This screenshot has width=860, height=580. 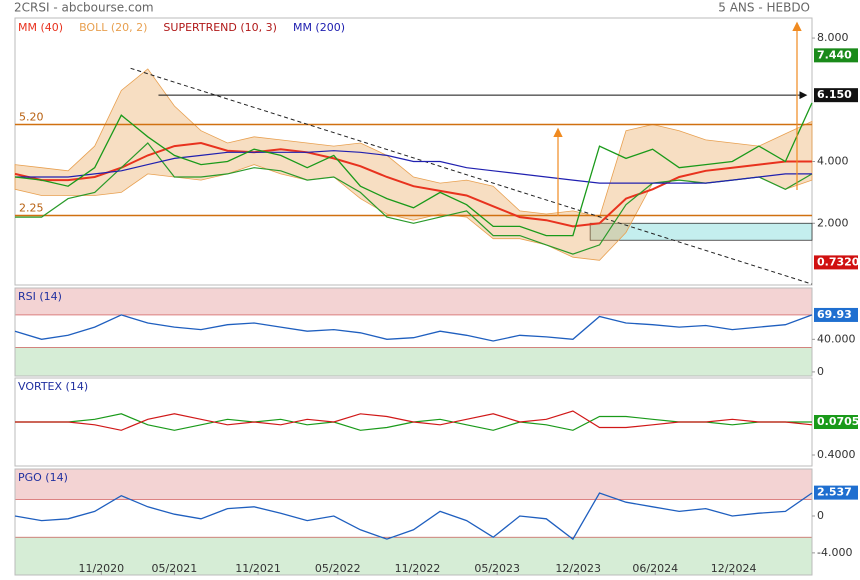 I want to click on chart-subtitle: 5 ANS - HEBDO, so click(x=764, y=8).